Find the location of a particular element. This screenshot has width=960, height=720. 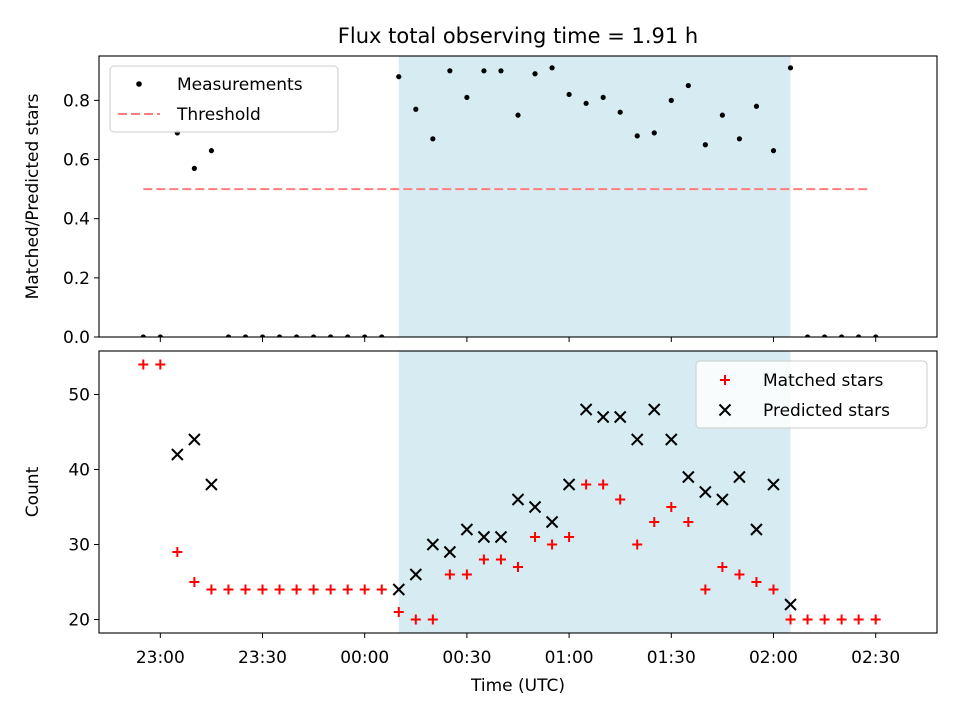

legend: Matched stars Predicted stars is located at coordinates (811, 394).